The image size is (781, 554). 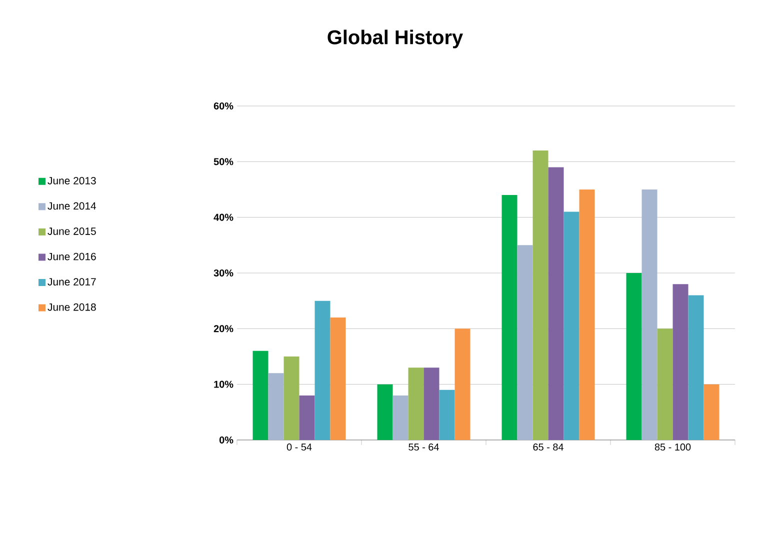 What do you see at coordinates (548, 447) in the screenshot?
I see `x-tick-label: 65 - 84` at bounding box center [548, 447].